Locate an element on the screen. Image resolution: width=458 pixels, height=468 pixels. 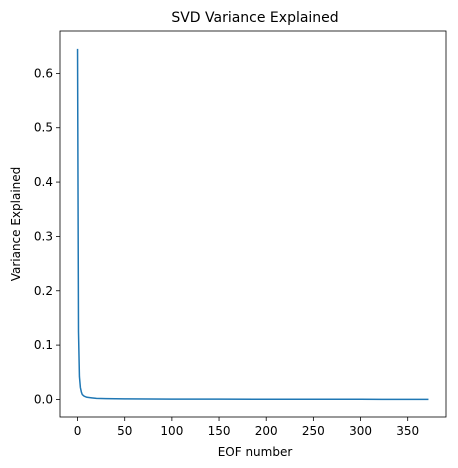
y-tick-label: 0.4 is located at coordinates (43, 182).